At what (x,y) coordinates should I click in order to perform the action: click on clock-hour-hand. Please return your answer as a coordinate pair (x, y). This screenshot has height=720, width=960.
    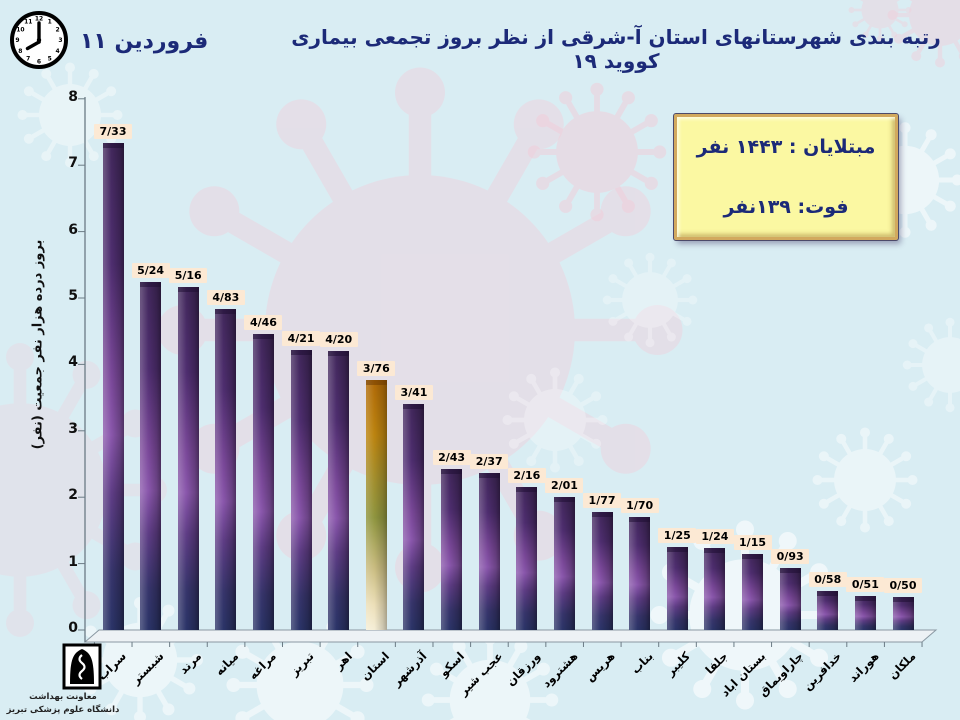
    Looking at the image, I should click on (33, 45).